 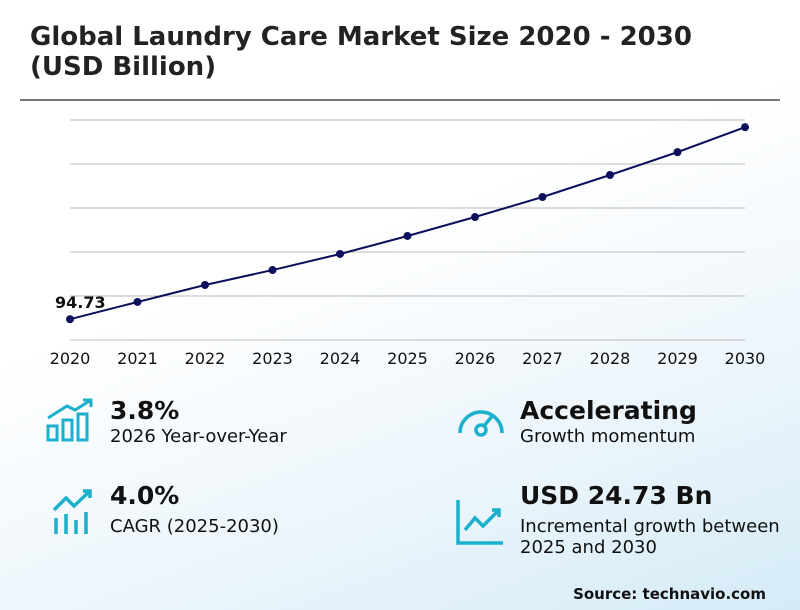 I want to click on x-tick-label: 2025, so click(x=407, y=358).